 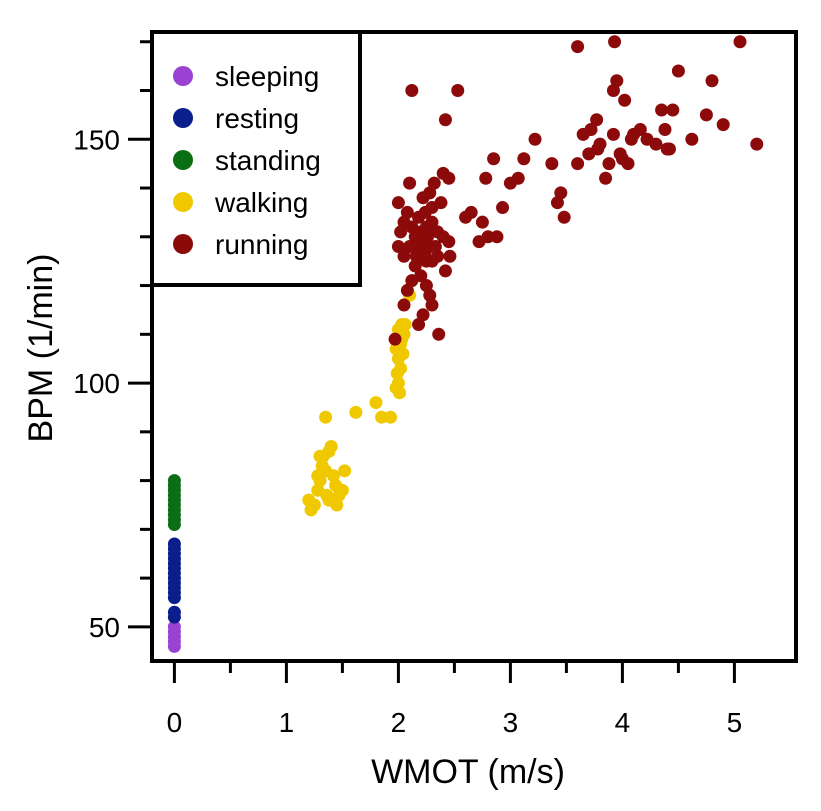 What do you see at coordinates (735, 722) in the screenshot?
I see `x-tick-label: 5` at bounding box center [735, 722].